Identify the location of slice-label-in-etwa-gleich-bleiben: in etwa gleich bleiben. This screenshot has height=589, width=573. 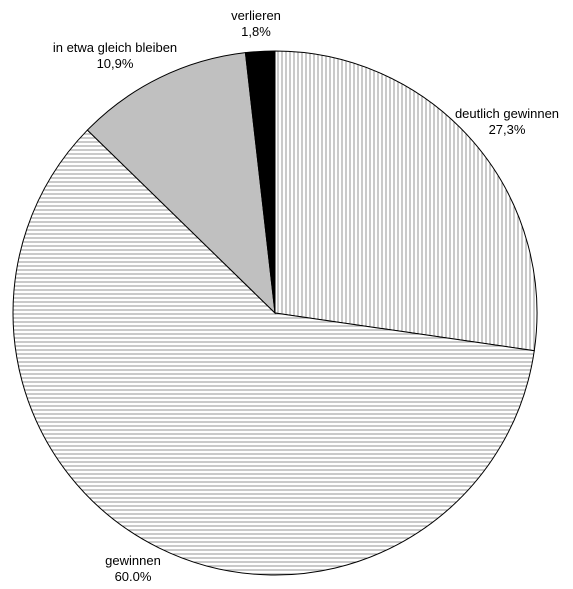
(115, 47).